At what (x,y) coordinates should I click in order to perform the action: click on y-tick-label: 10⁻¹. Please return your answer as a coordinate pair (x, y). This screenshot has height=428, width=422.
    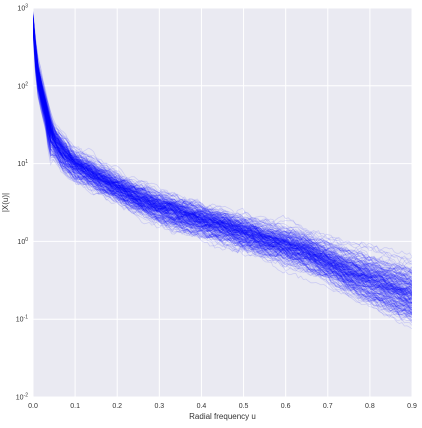
    Looking at the image, I should click on (22, 319).